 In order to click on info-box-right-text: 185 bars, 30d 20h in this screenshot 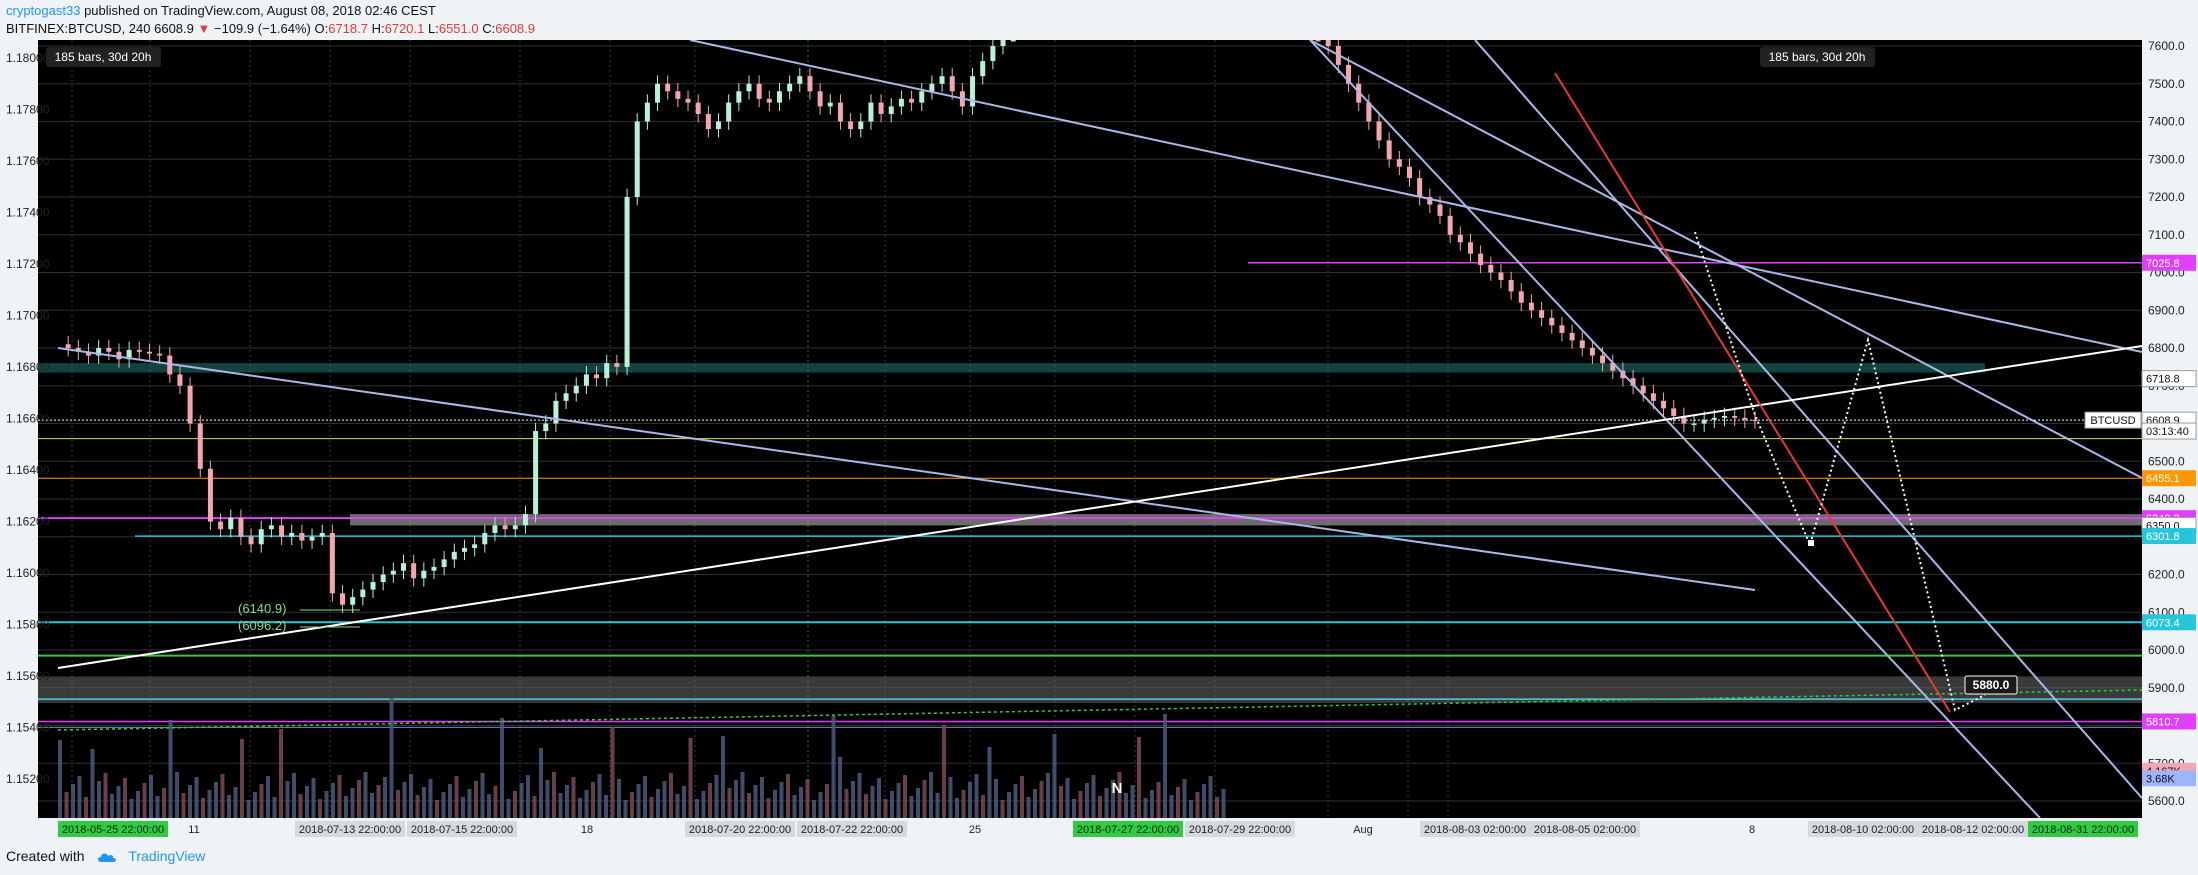, I will do `click(1817, 57)`.